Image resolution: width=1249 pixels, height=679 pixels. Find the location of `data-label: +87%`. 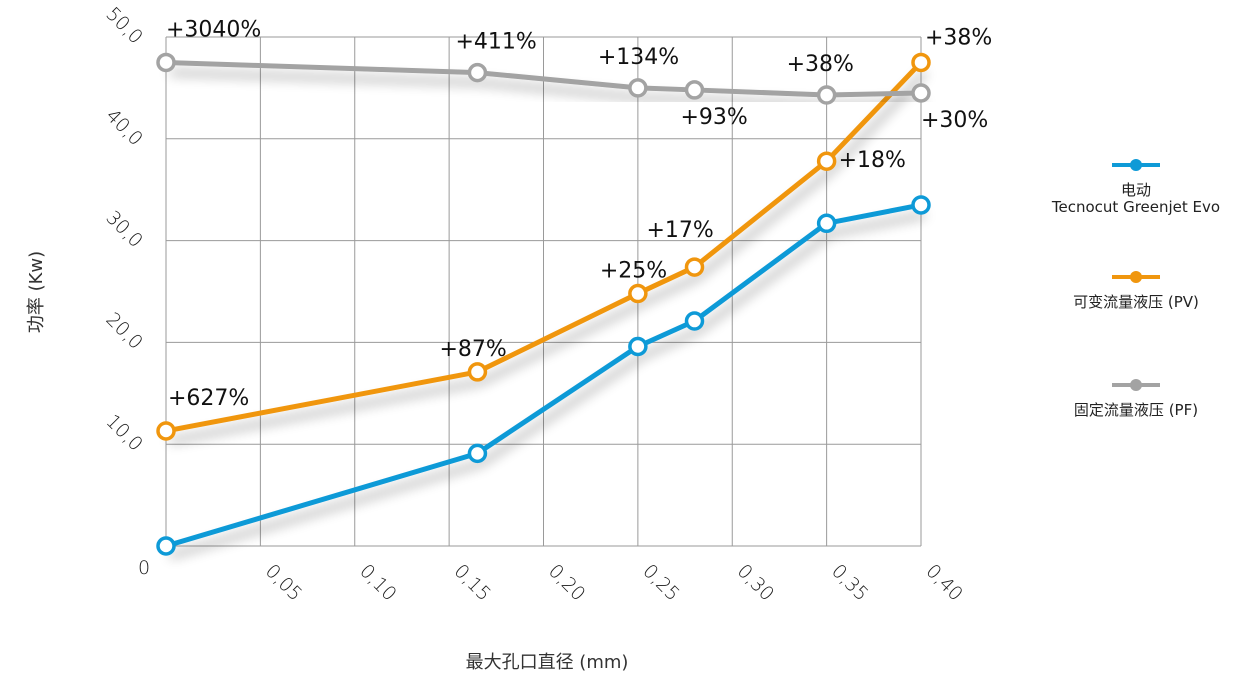

data-label: +87% is located at coordinates (472, 349).